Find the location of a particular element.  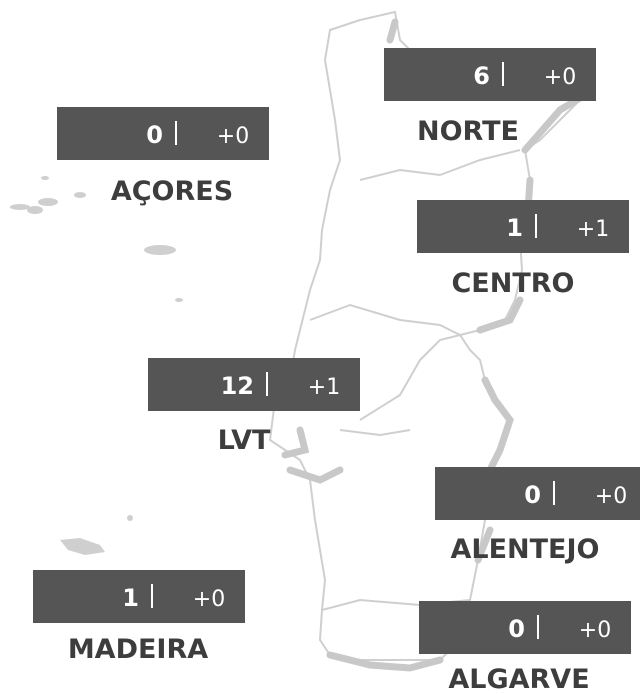

region-name: ALGARVE is located at coordinates (518, 679).